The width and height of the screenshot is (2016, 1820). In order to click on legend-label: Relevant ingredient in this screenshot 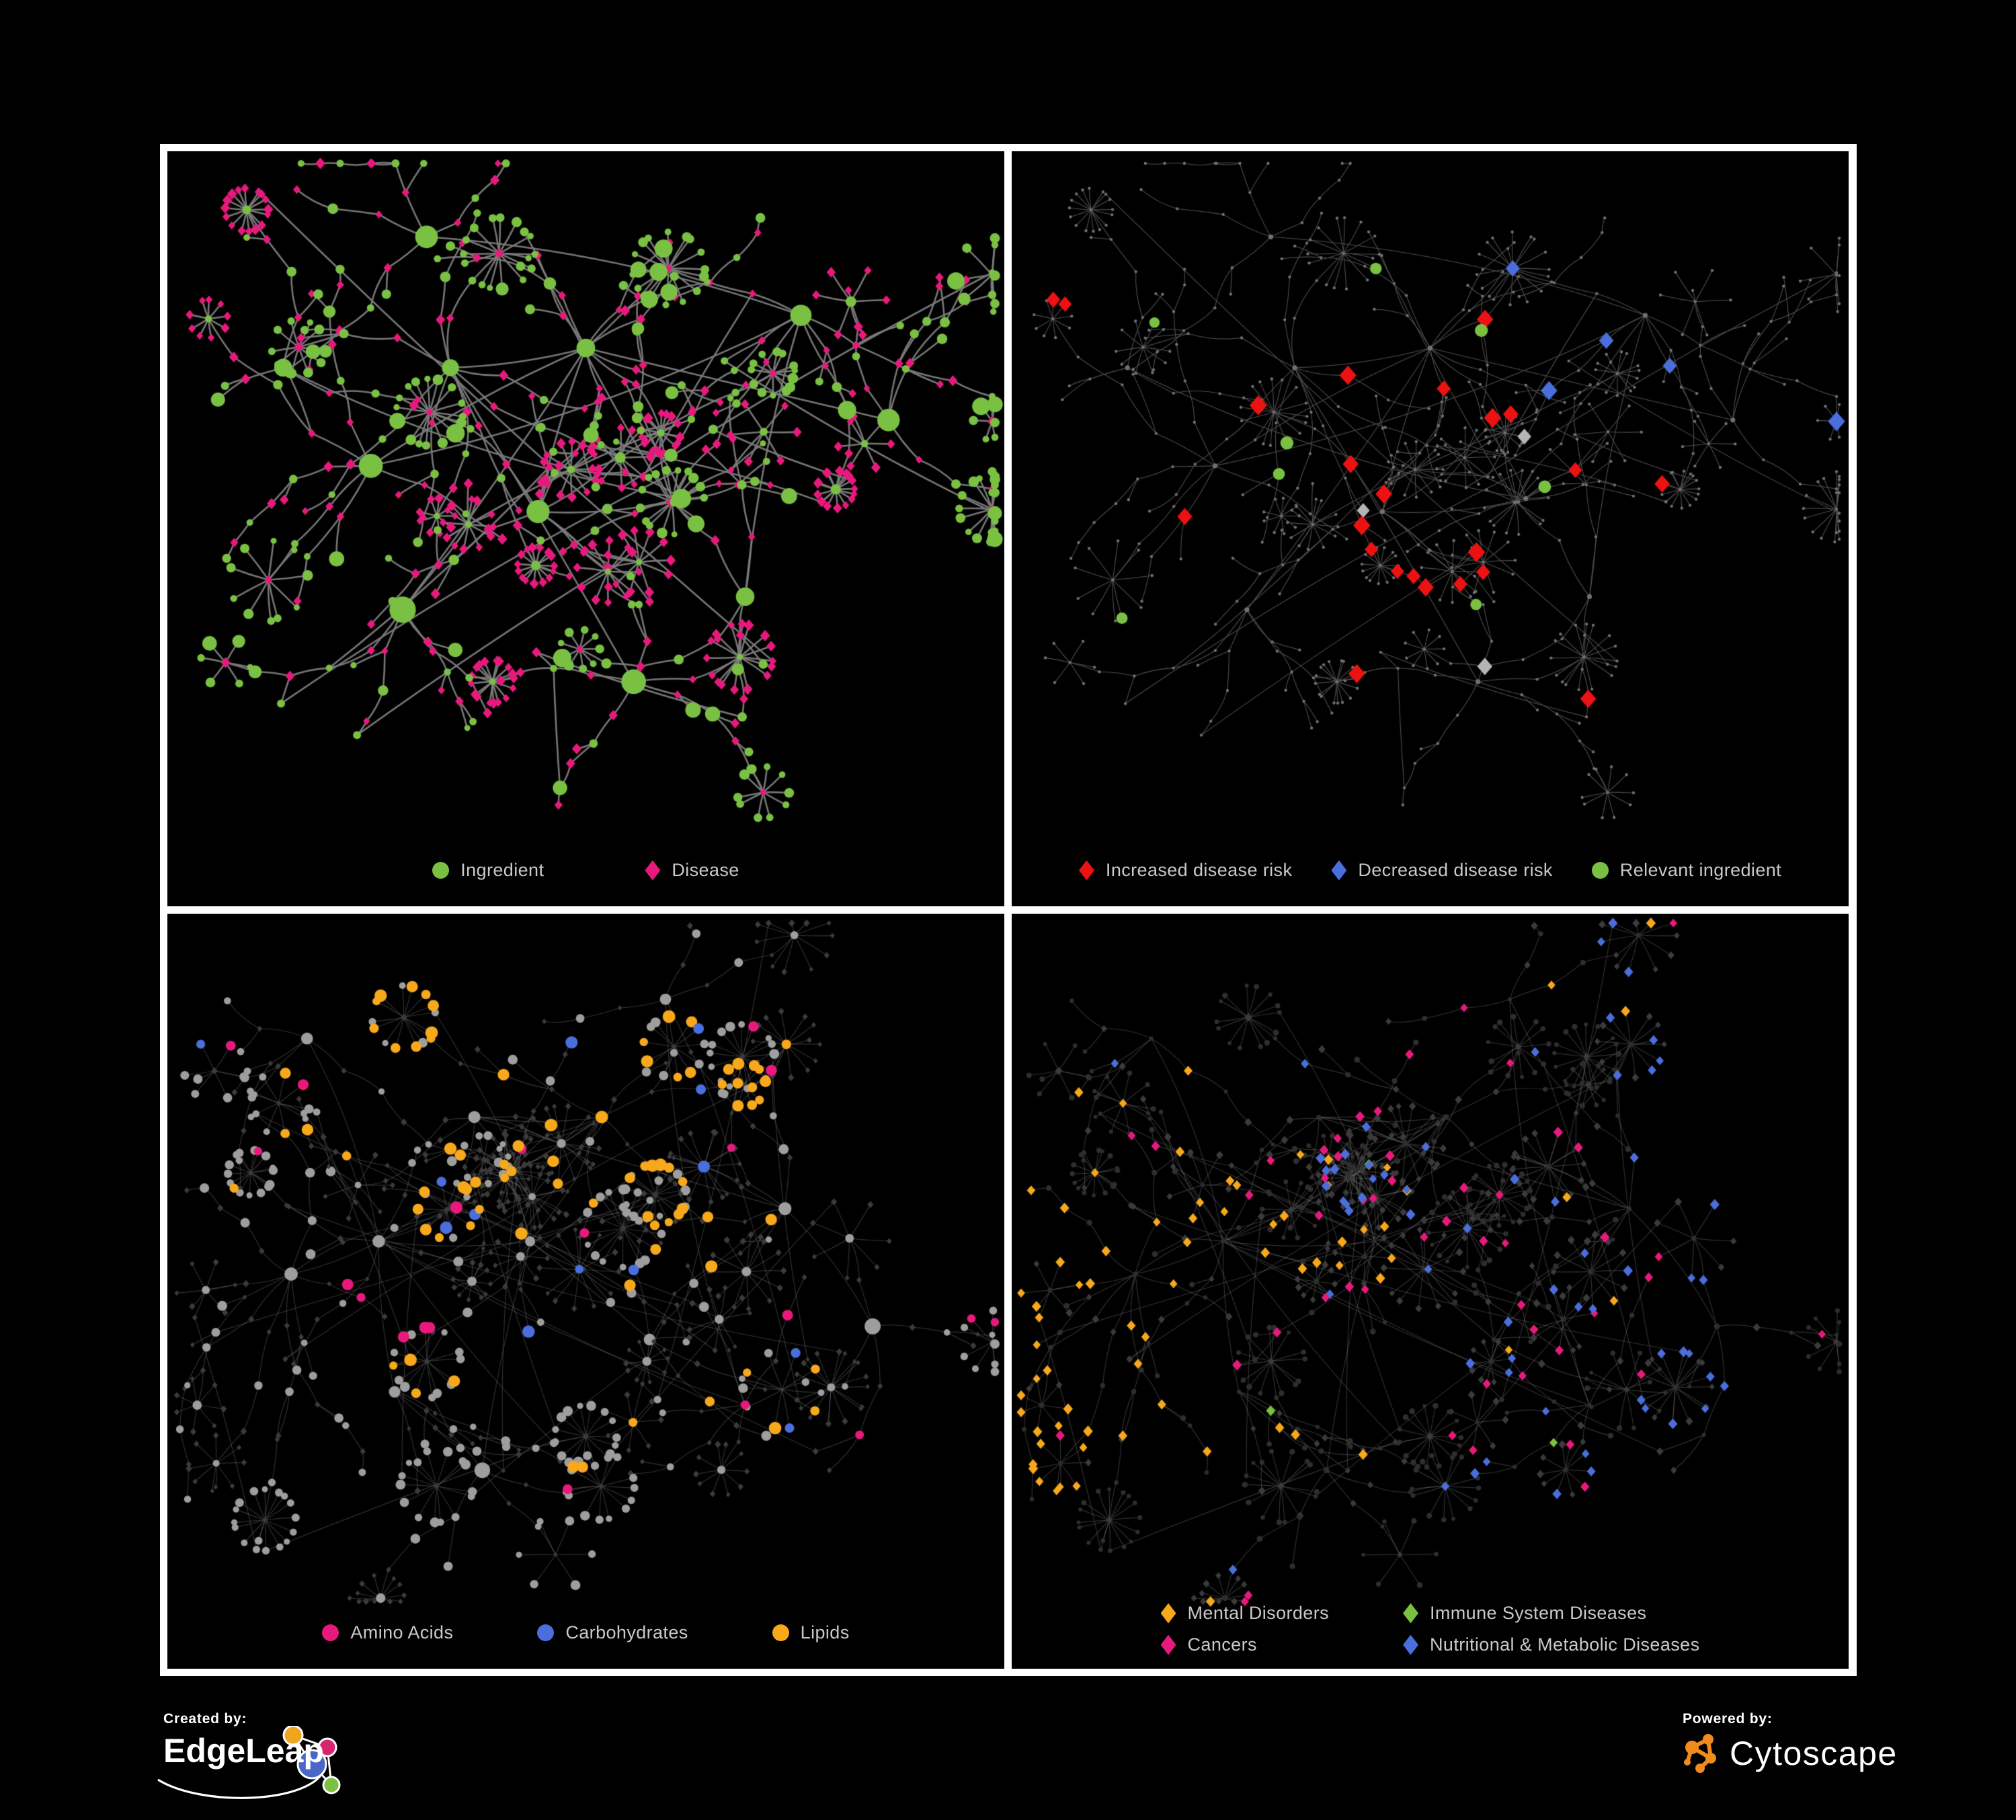, I will do `click(1700, 870)`.